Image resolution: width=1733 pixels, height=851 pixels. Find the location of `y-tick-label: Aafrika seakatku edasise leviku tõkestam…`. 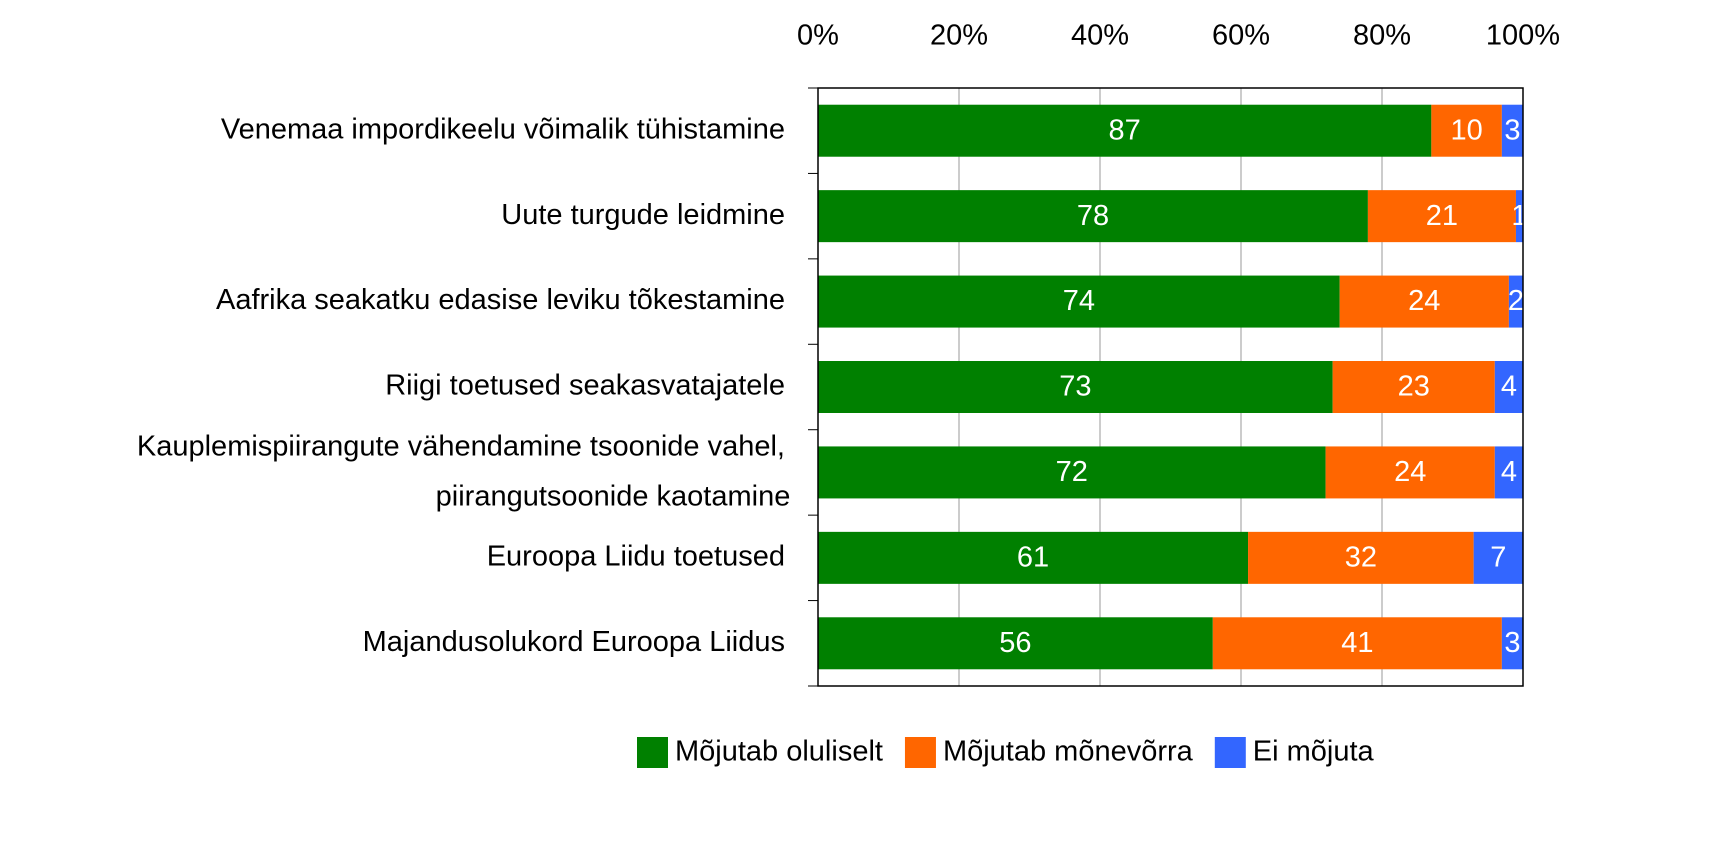

y-tick-label: Aafrika seakatku edasise leviku tõkestam… is located at coordinates (500, 300).